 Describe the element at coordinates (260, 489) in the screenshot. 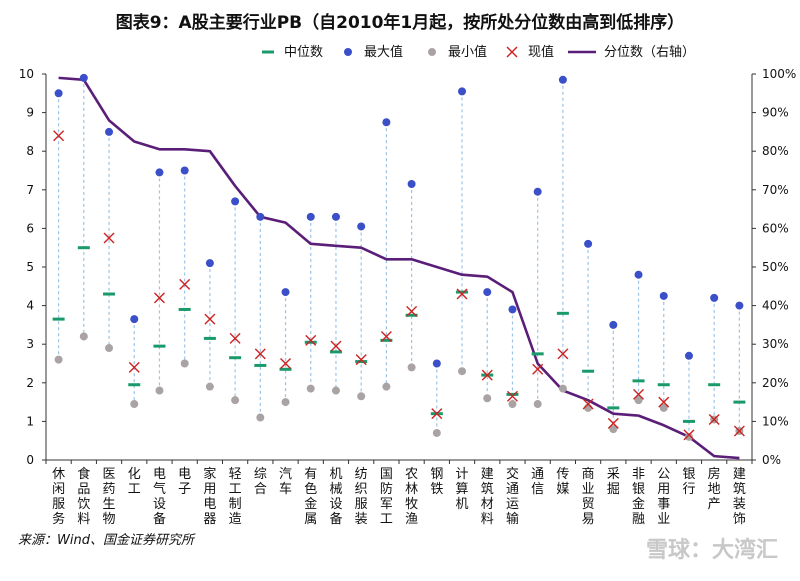

I see `category-label-char: 合` at that location.